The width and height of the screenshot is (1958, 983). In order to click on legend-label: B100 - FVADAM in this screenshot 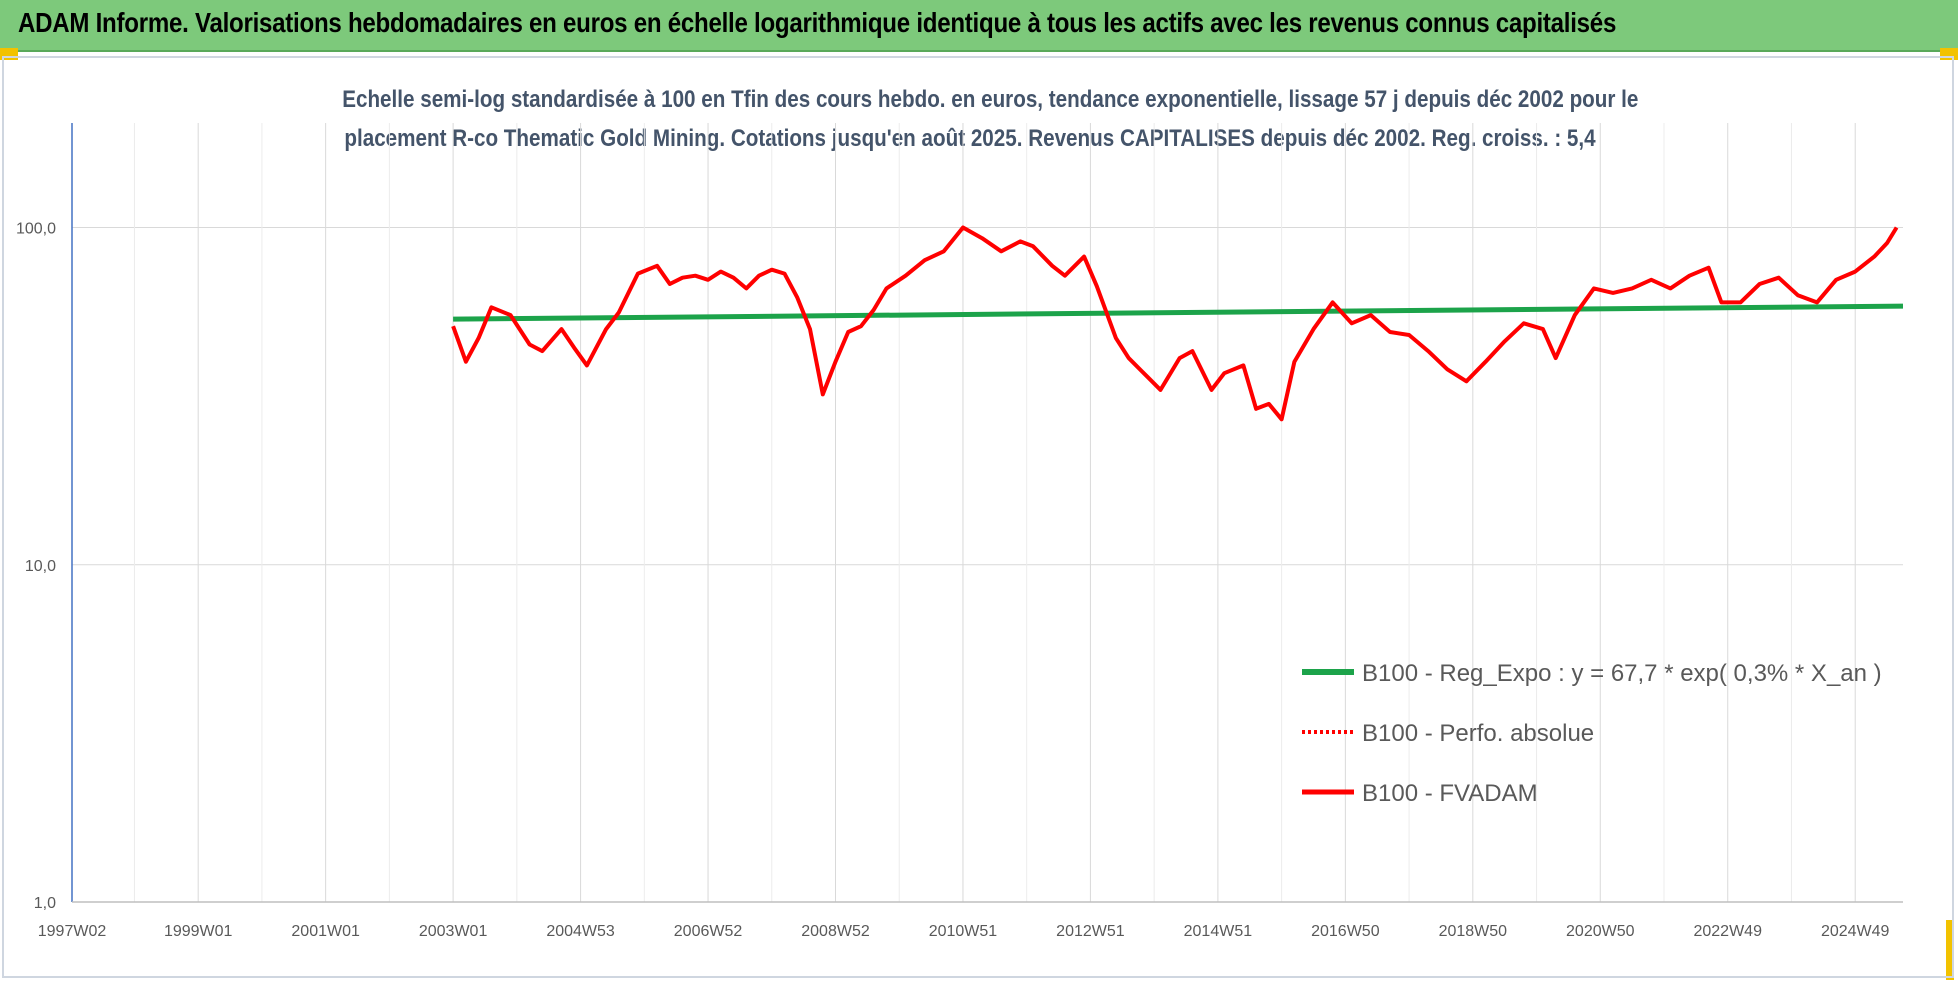, I will do `click(1450, 793)`.